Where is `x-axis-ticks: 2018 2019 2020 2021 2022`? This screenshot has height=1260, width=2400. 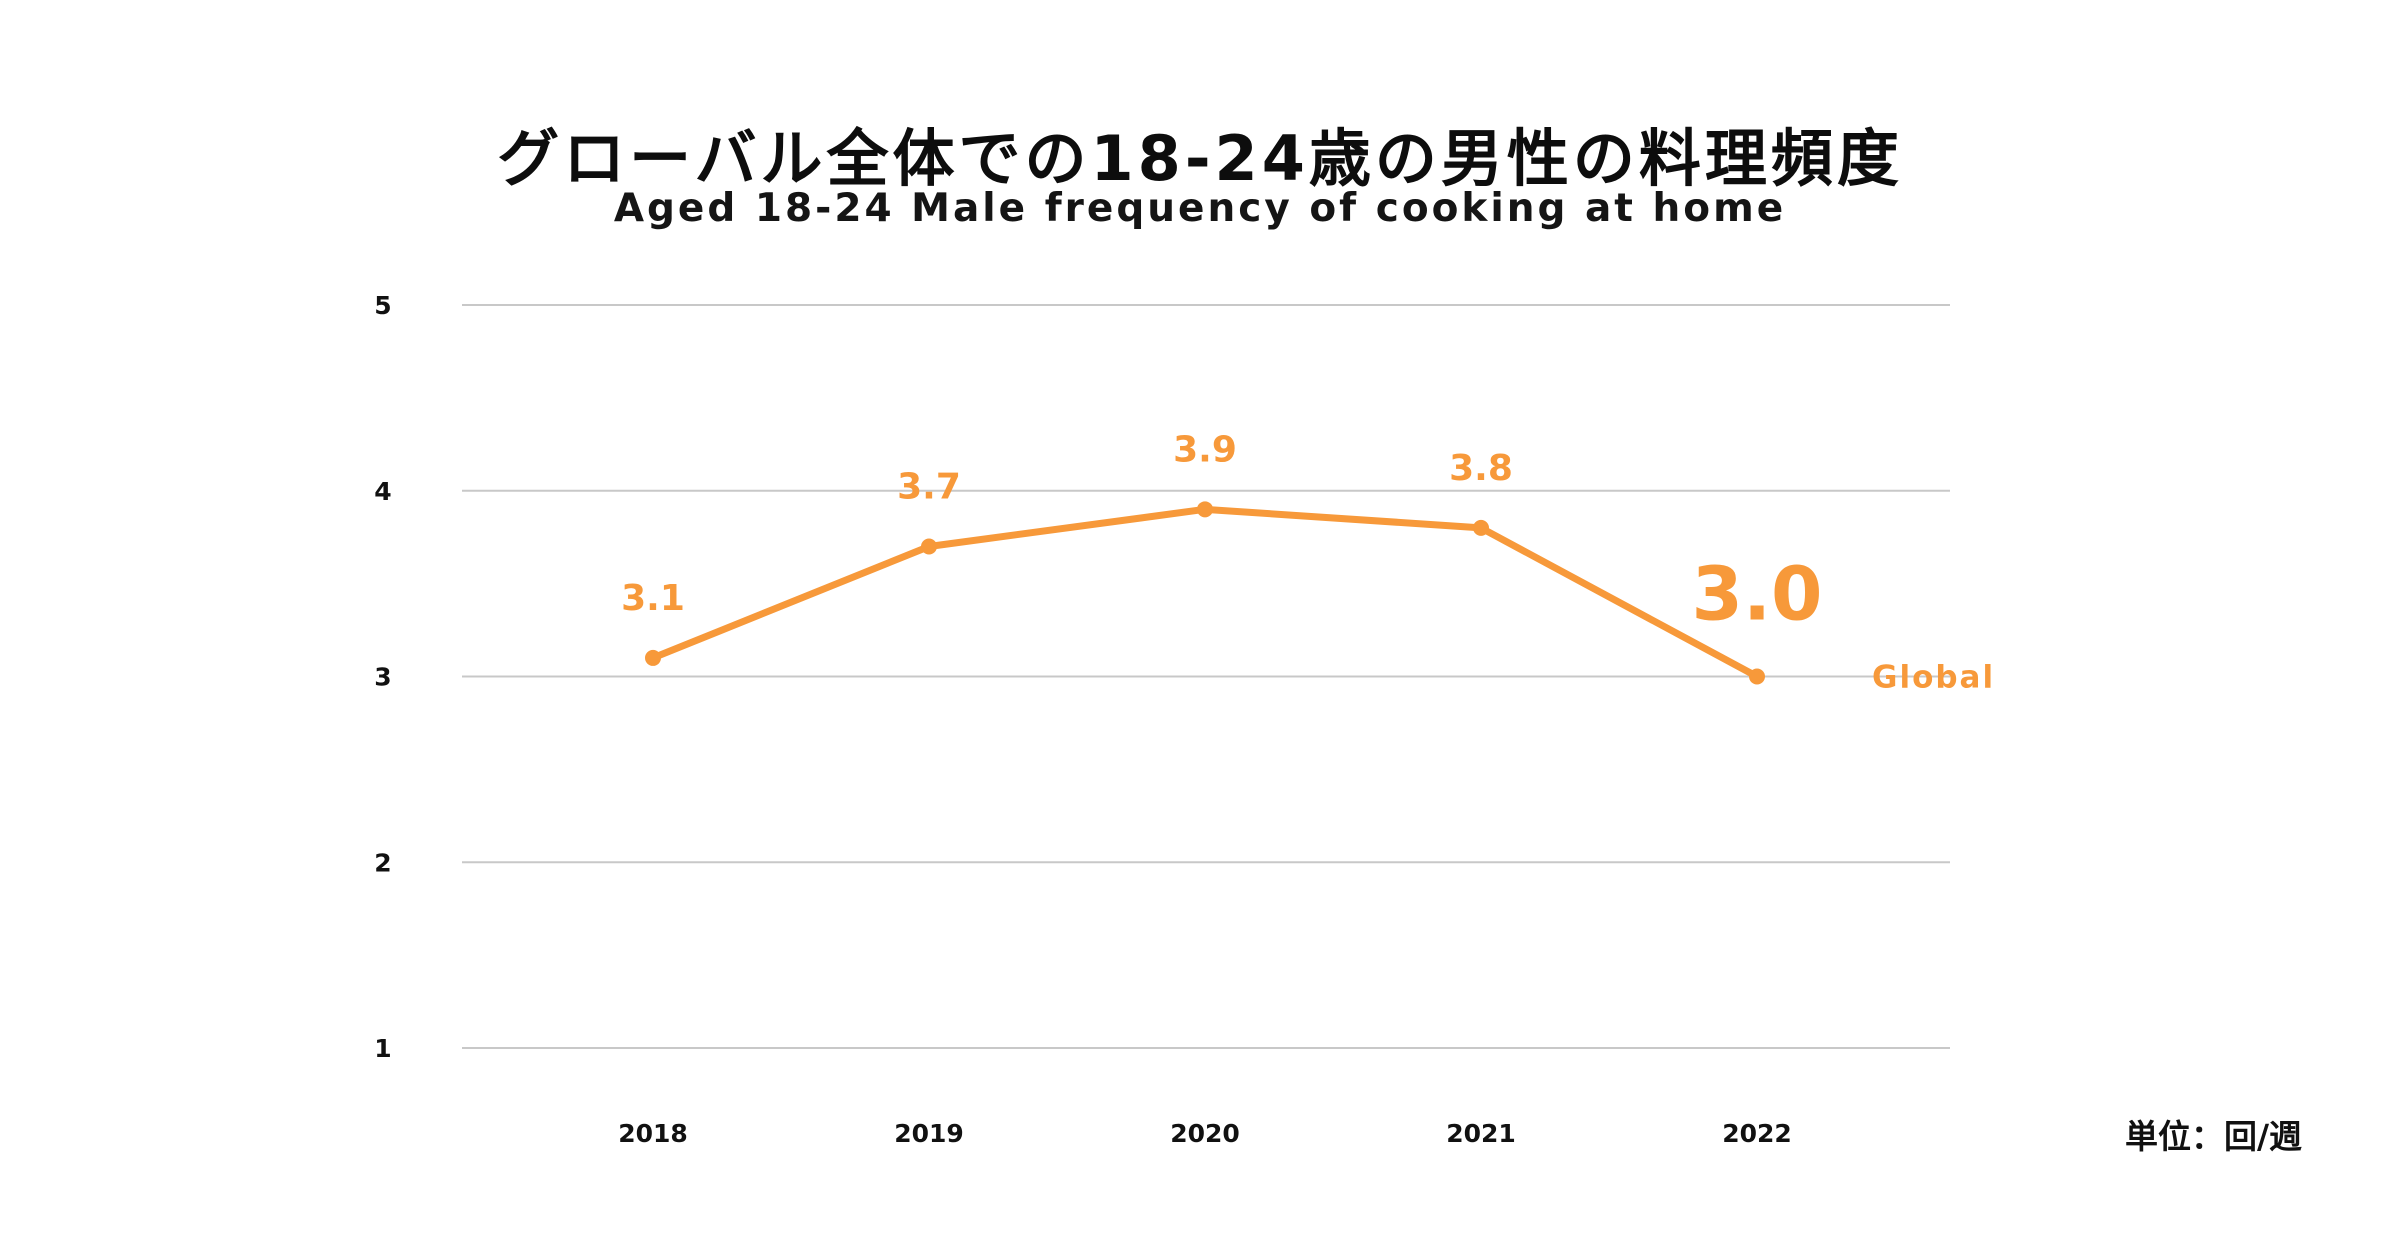
x-axis-ticks: 2018 2019 2020 2021 2022 is located at coordinates (1205, 1133).